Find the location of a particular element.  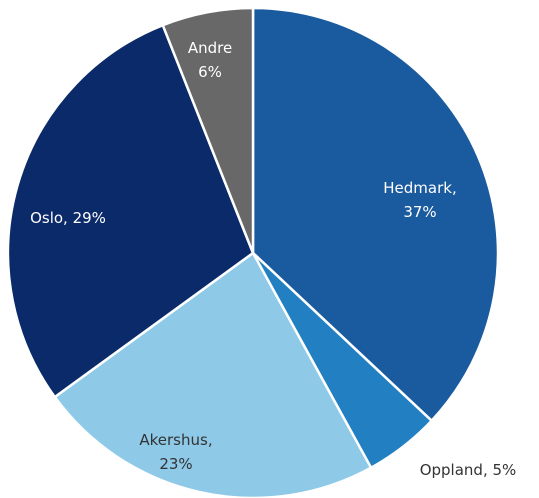

data-label-line: Oslo, 29% is located at coordinates (68, 218).